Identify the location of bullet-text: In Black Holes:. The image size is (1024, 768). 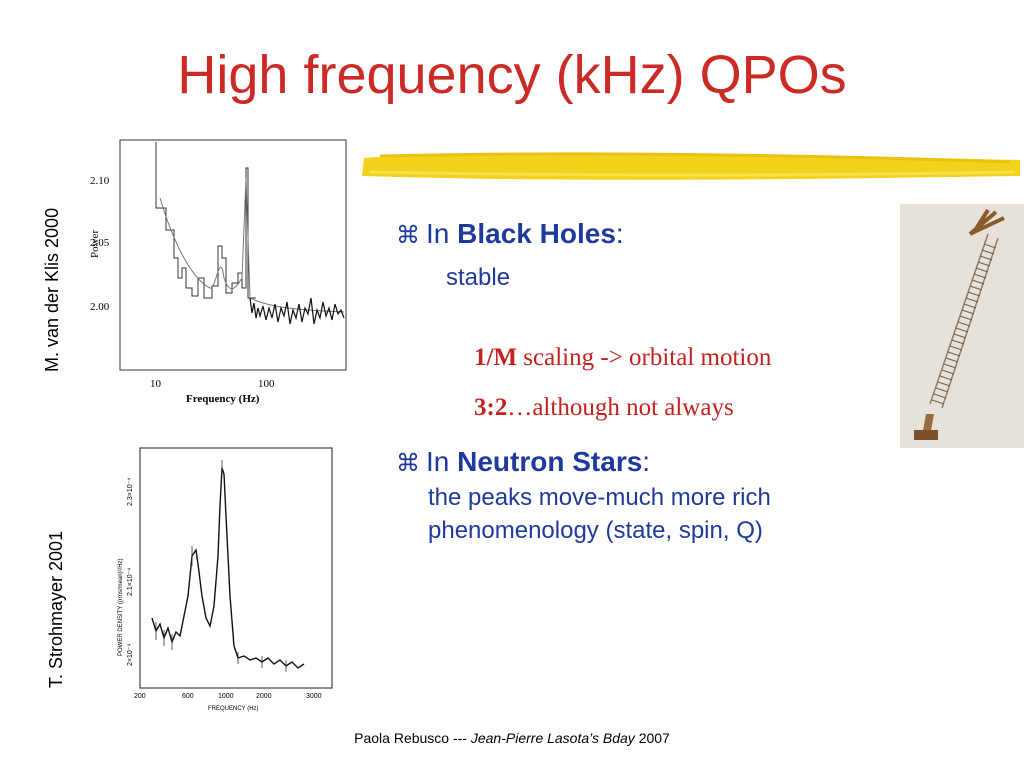
(525, 234).